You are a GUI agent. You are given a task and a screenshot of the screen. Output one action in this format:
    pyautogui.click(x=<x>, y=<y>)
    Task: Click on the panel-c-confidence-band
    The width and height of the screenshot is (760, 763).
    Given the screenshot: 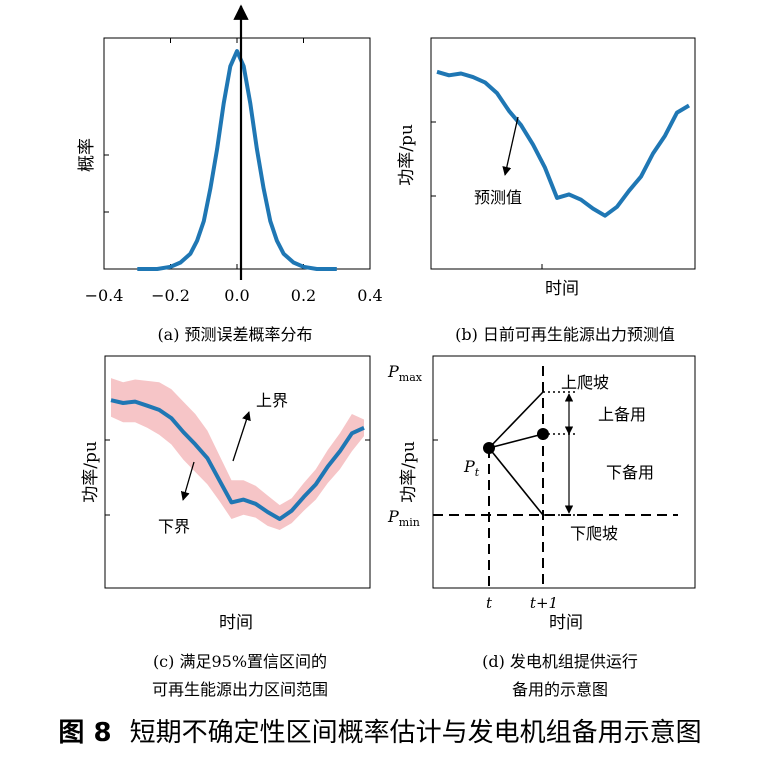 What is the action you would take?
    pyautogui.click(x=237, y=454)
    